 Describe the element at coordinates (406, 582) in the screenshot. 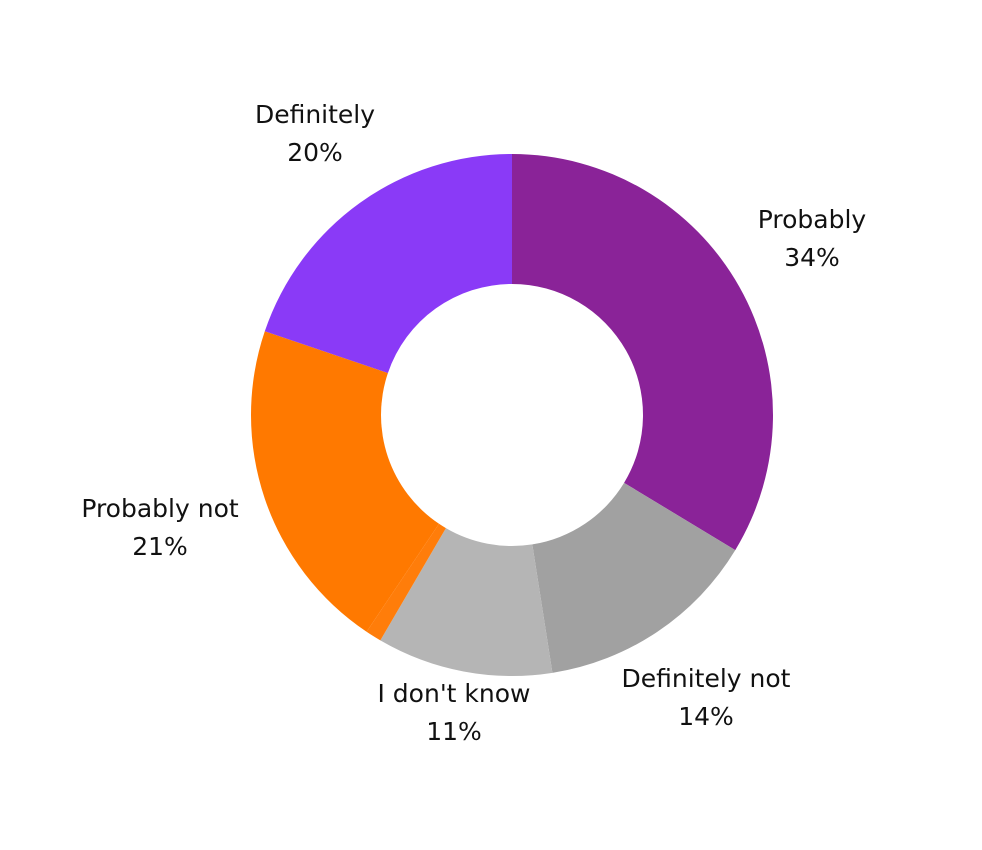

I see `slice-unlabeled` at that location.